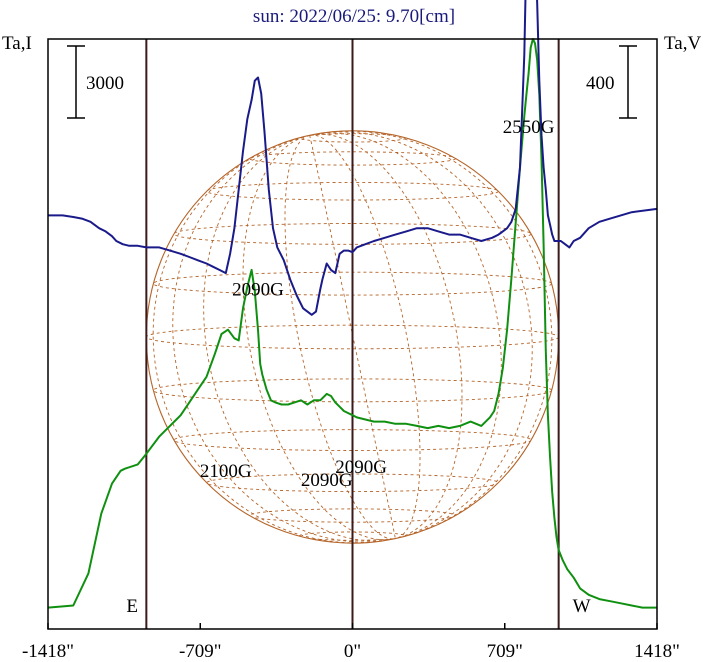 Image resolution: width=708 pixels, height=662 pixels. Describe the element at coordinates (352, 82) in the screenshot. I see `scale-bars` at that location.